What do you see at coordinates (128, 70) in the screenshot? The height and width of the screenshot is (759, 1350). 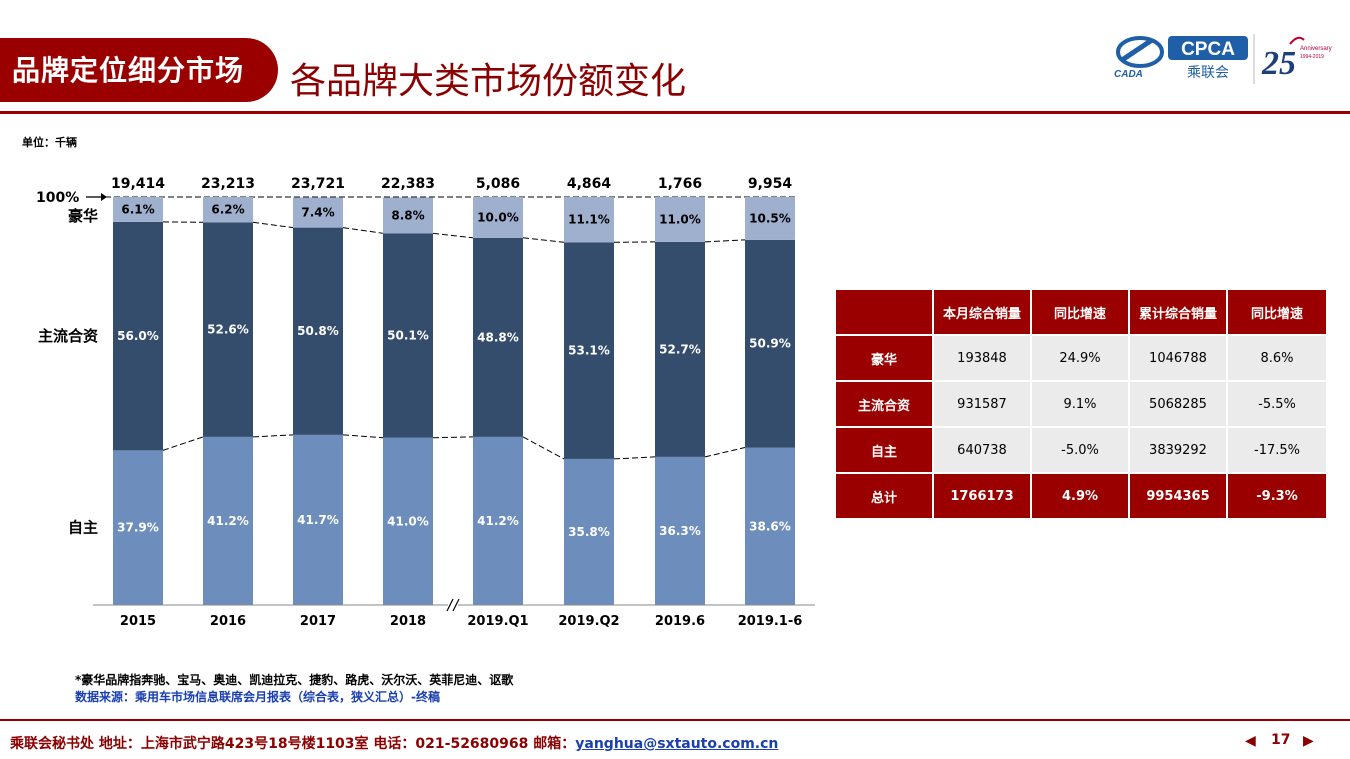 I see `section-tag: 品牌定位细分市场` at bounding box center [128, 70].